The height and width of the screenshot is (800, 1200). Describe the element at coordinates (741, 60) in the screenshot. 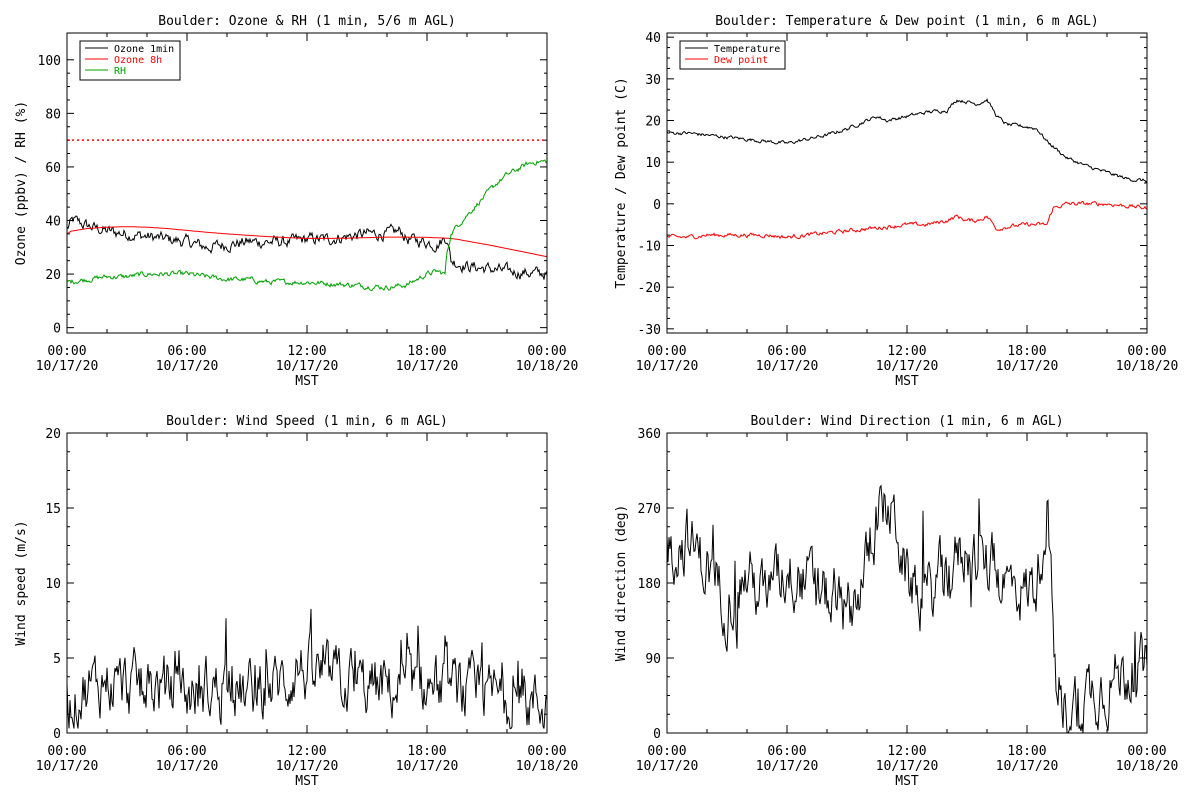

I see `legend-label: Dew point` at that location.